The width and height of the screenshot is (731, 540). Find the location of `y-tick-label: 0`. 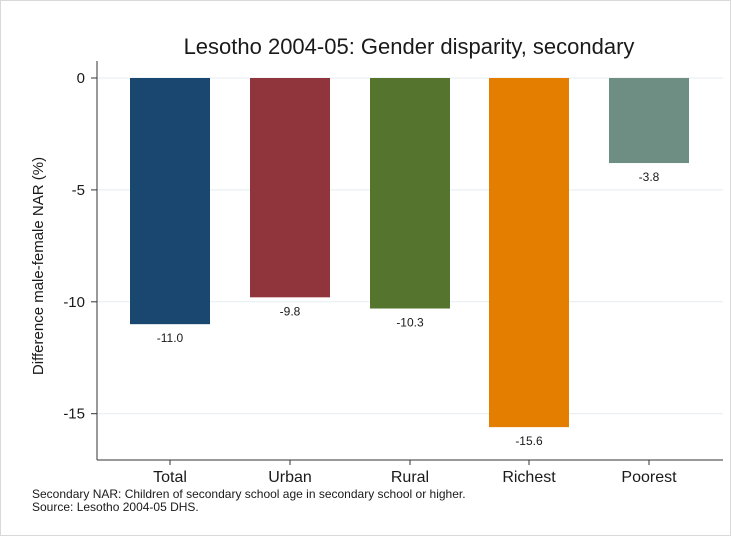

y-tick-label: 0 is located at coordinates (81, 78).